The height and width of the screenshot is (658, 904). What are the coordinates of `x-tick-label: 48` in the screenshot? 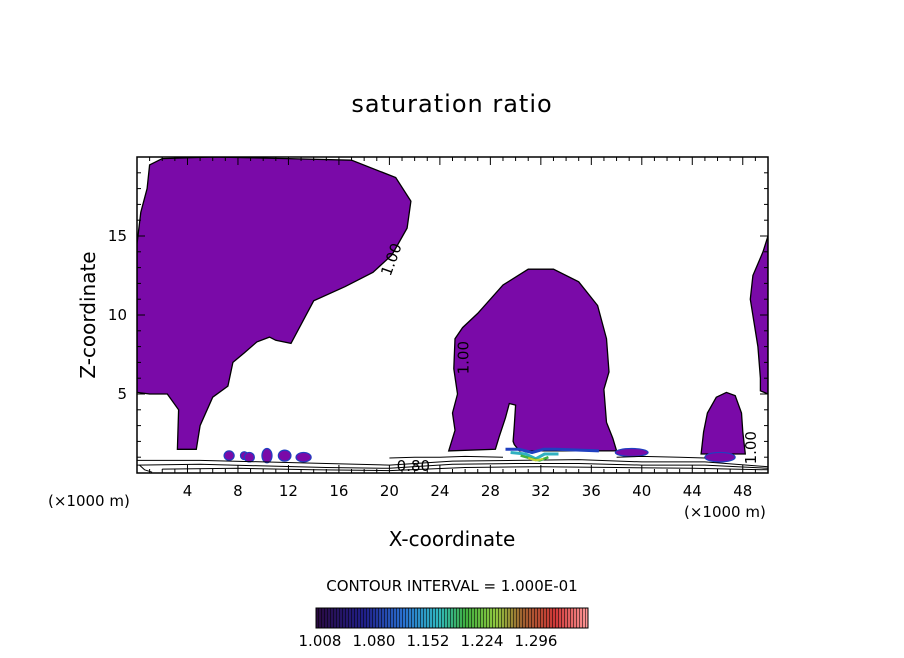 It's located at (742, 491).